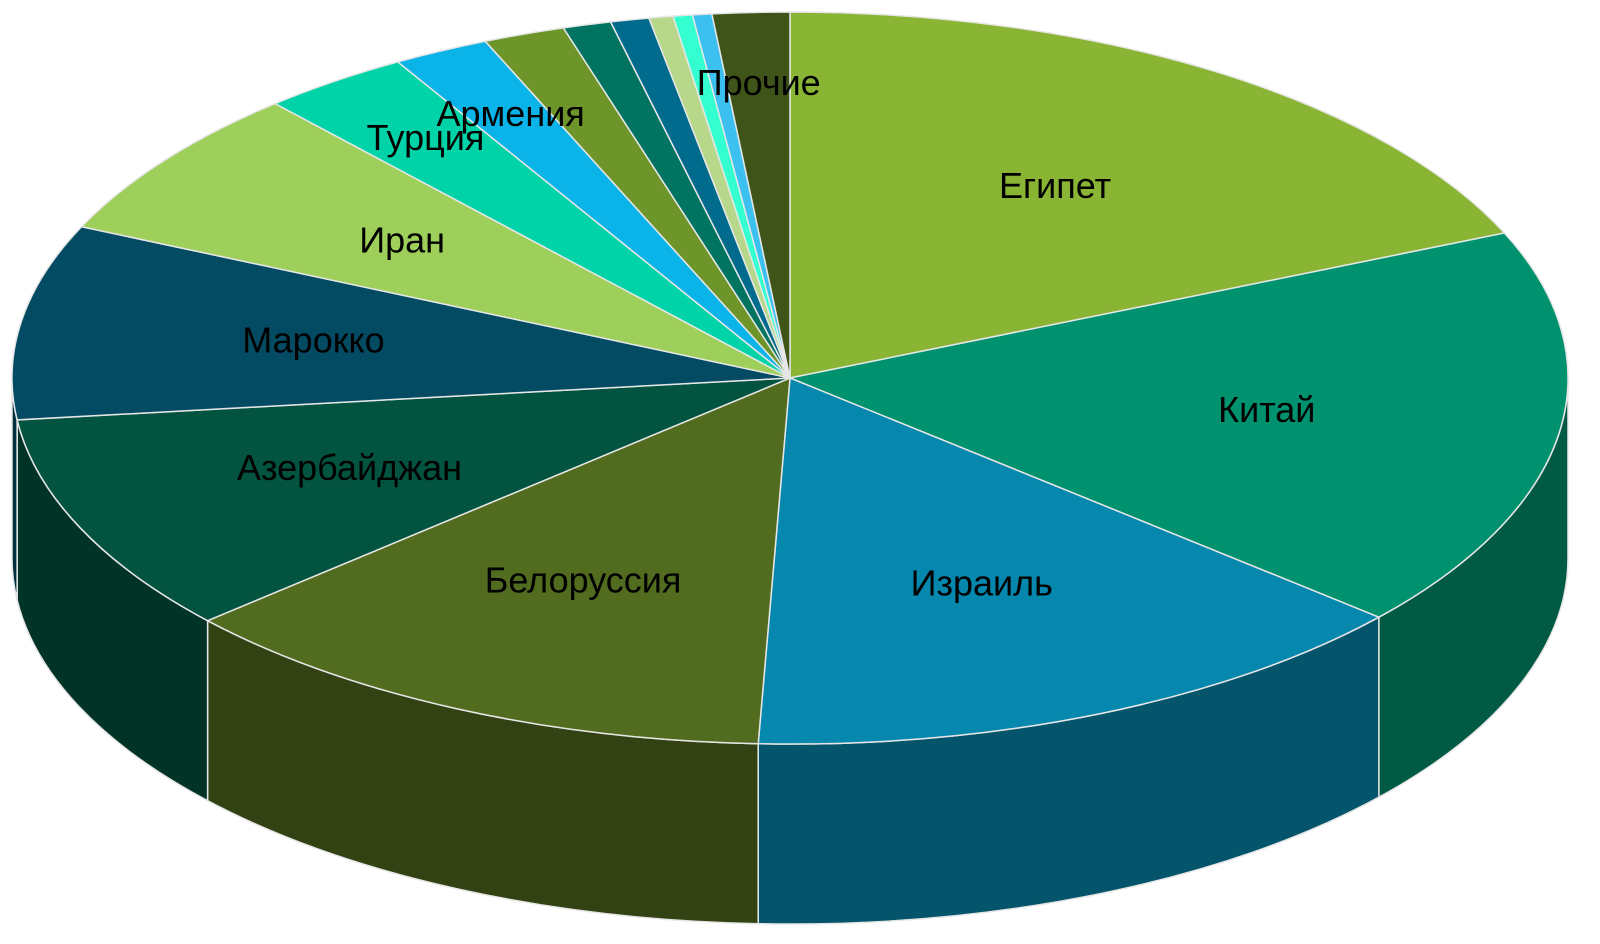 The width and height of the screenshot is (1600, 944). I want to click on slice-label: Прочие, so click(759, 82).